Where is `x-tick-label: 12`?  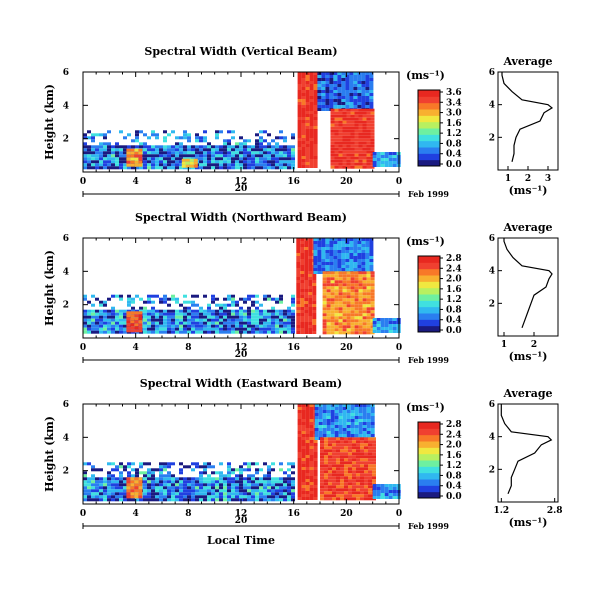 x-tick-label: 12 is located at coordinates (241, 514).